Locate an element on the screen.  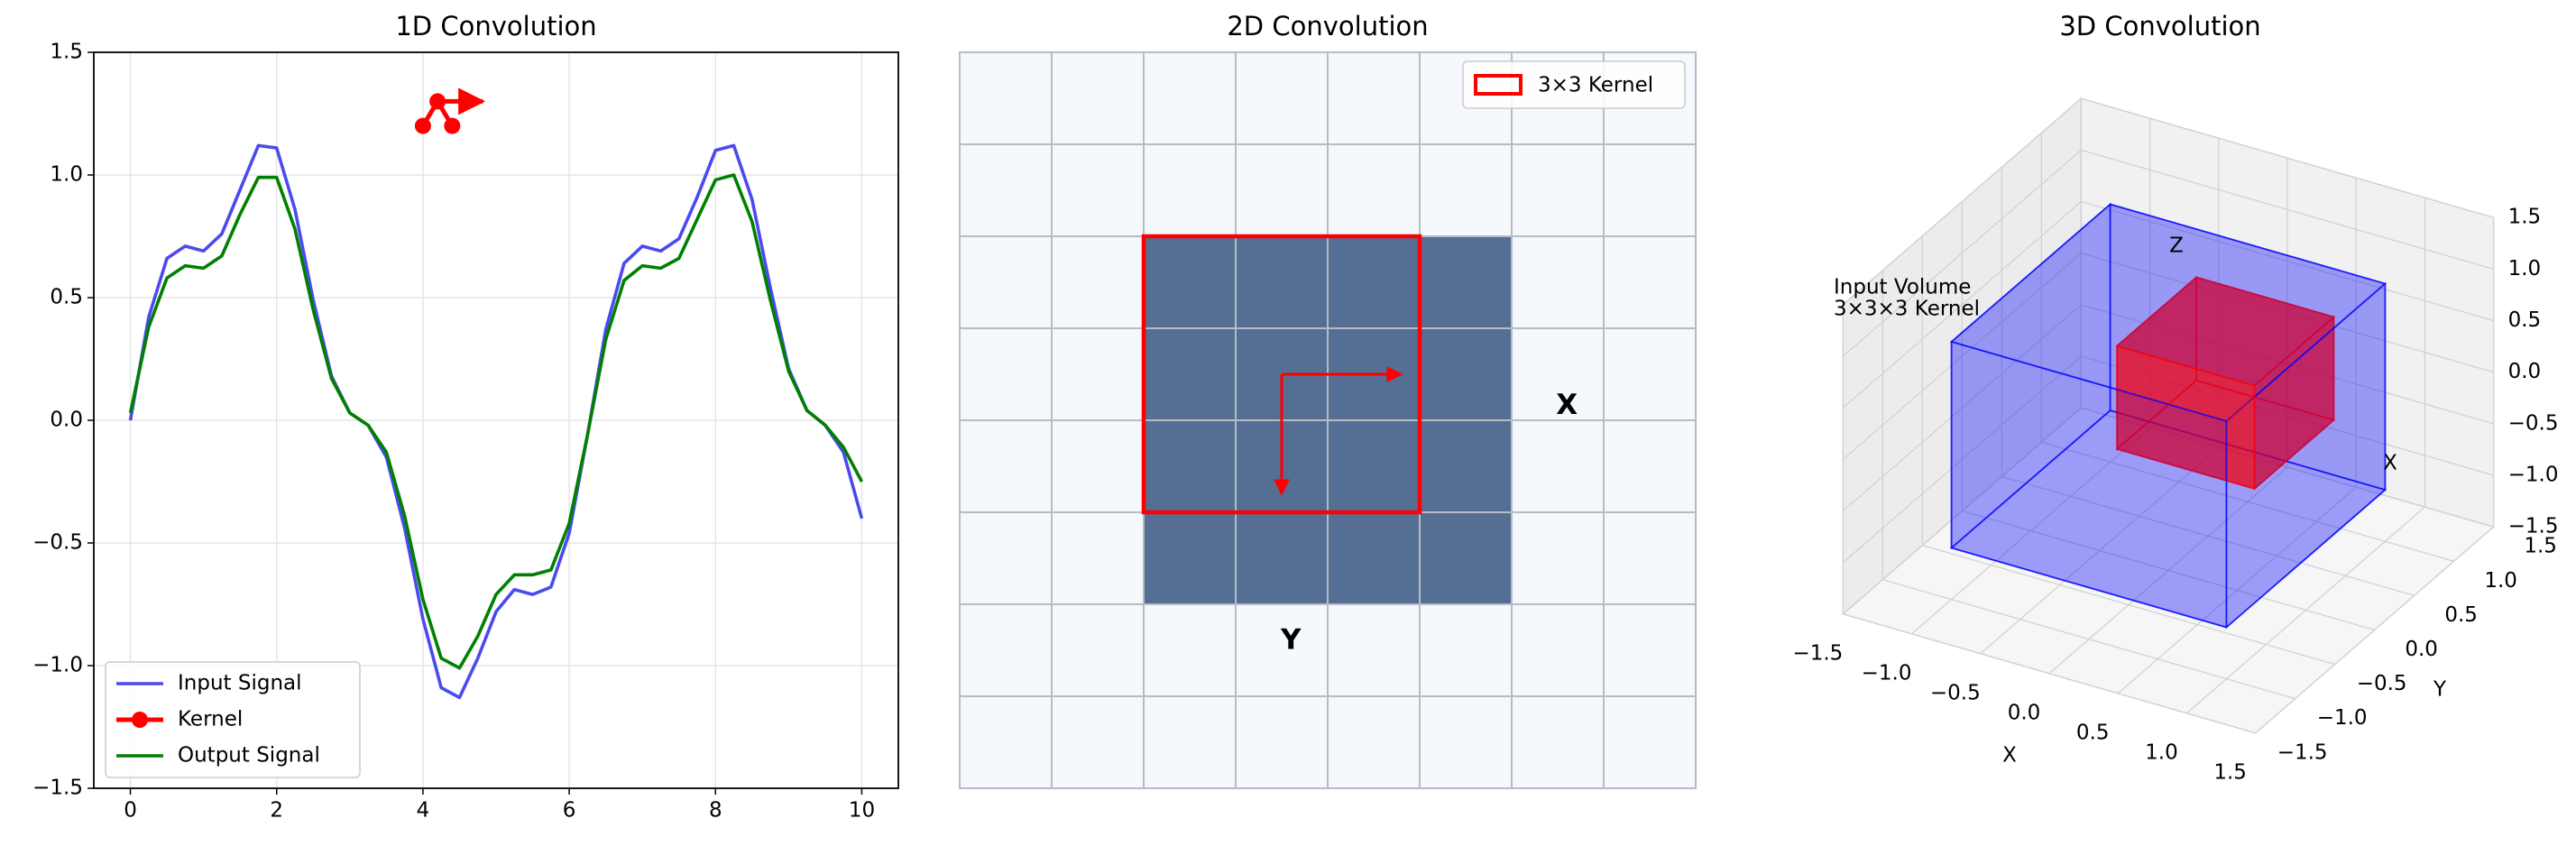
z-tick-label: −1.5 is located at coordinates (2534, 526).